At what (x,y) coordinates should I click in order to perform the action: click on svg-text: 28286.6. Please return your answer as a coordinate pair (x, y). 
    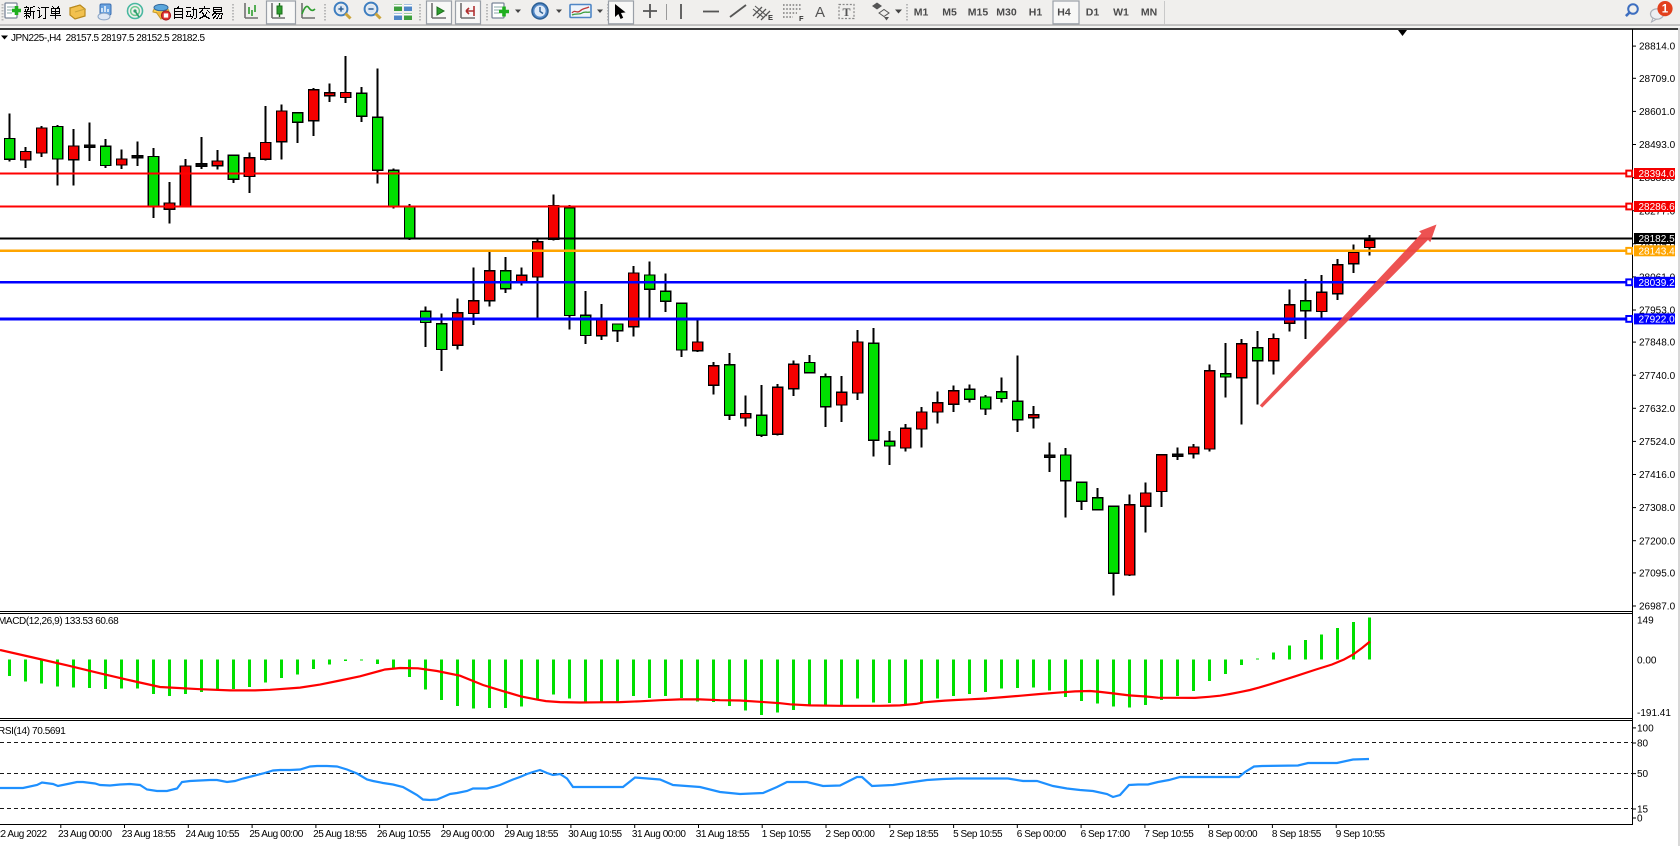
    Looking at the image, I should click on (1657, 207).